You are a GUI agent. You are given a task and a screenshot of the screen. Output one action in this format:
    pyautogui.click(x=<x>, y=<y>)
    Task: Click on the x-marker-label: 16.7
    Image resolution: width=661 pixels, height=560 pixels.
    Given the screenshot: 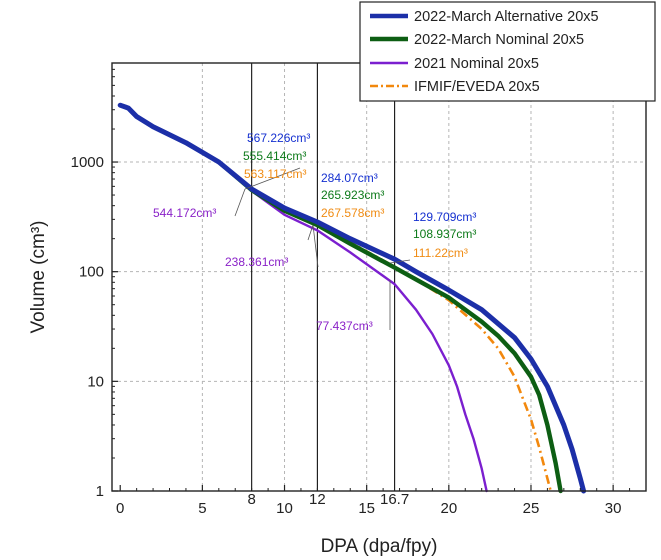 What is the action you would take?
    pyautogui.click(x=394, y=499)
    